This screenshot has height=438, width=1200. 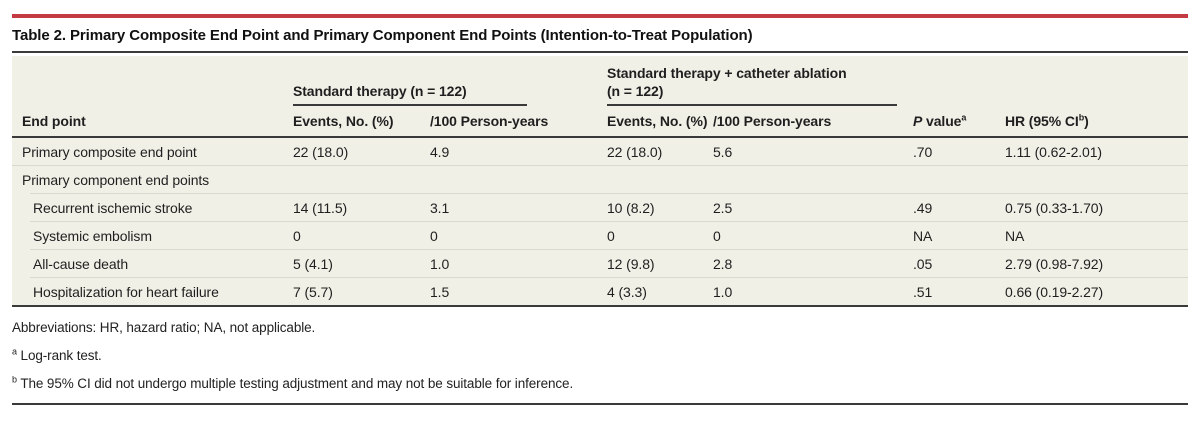 What do you see at coordinates (631, 263) in the screenshot?
I see `cell: 12 (9.8)` at bounding box center [631, 263].